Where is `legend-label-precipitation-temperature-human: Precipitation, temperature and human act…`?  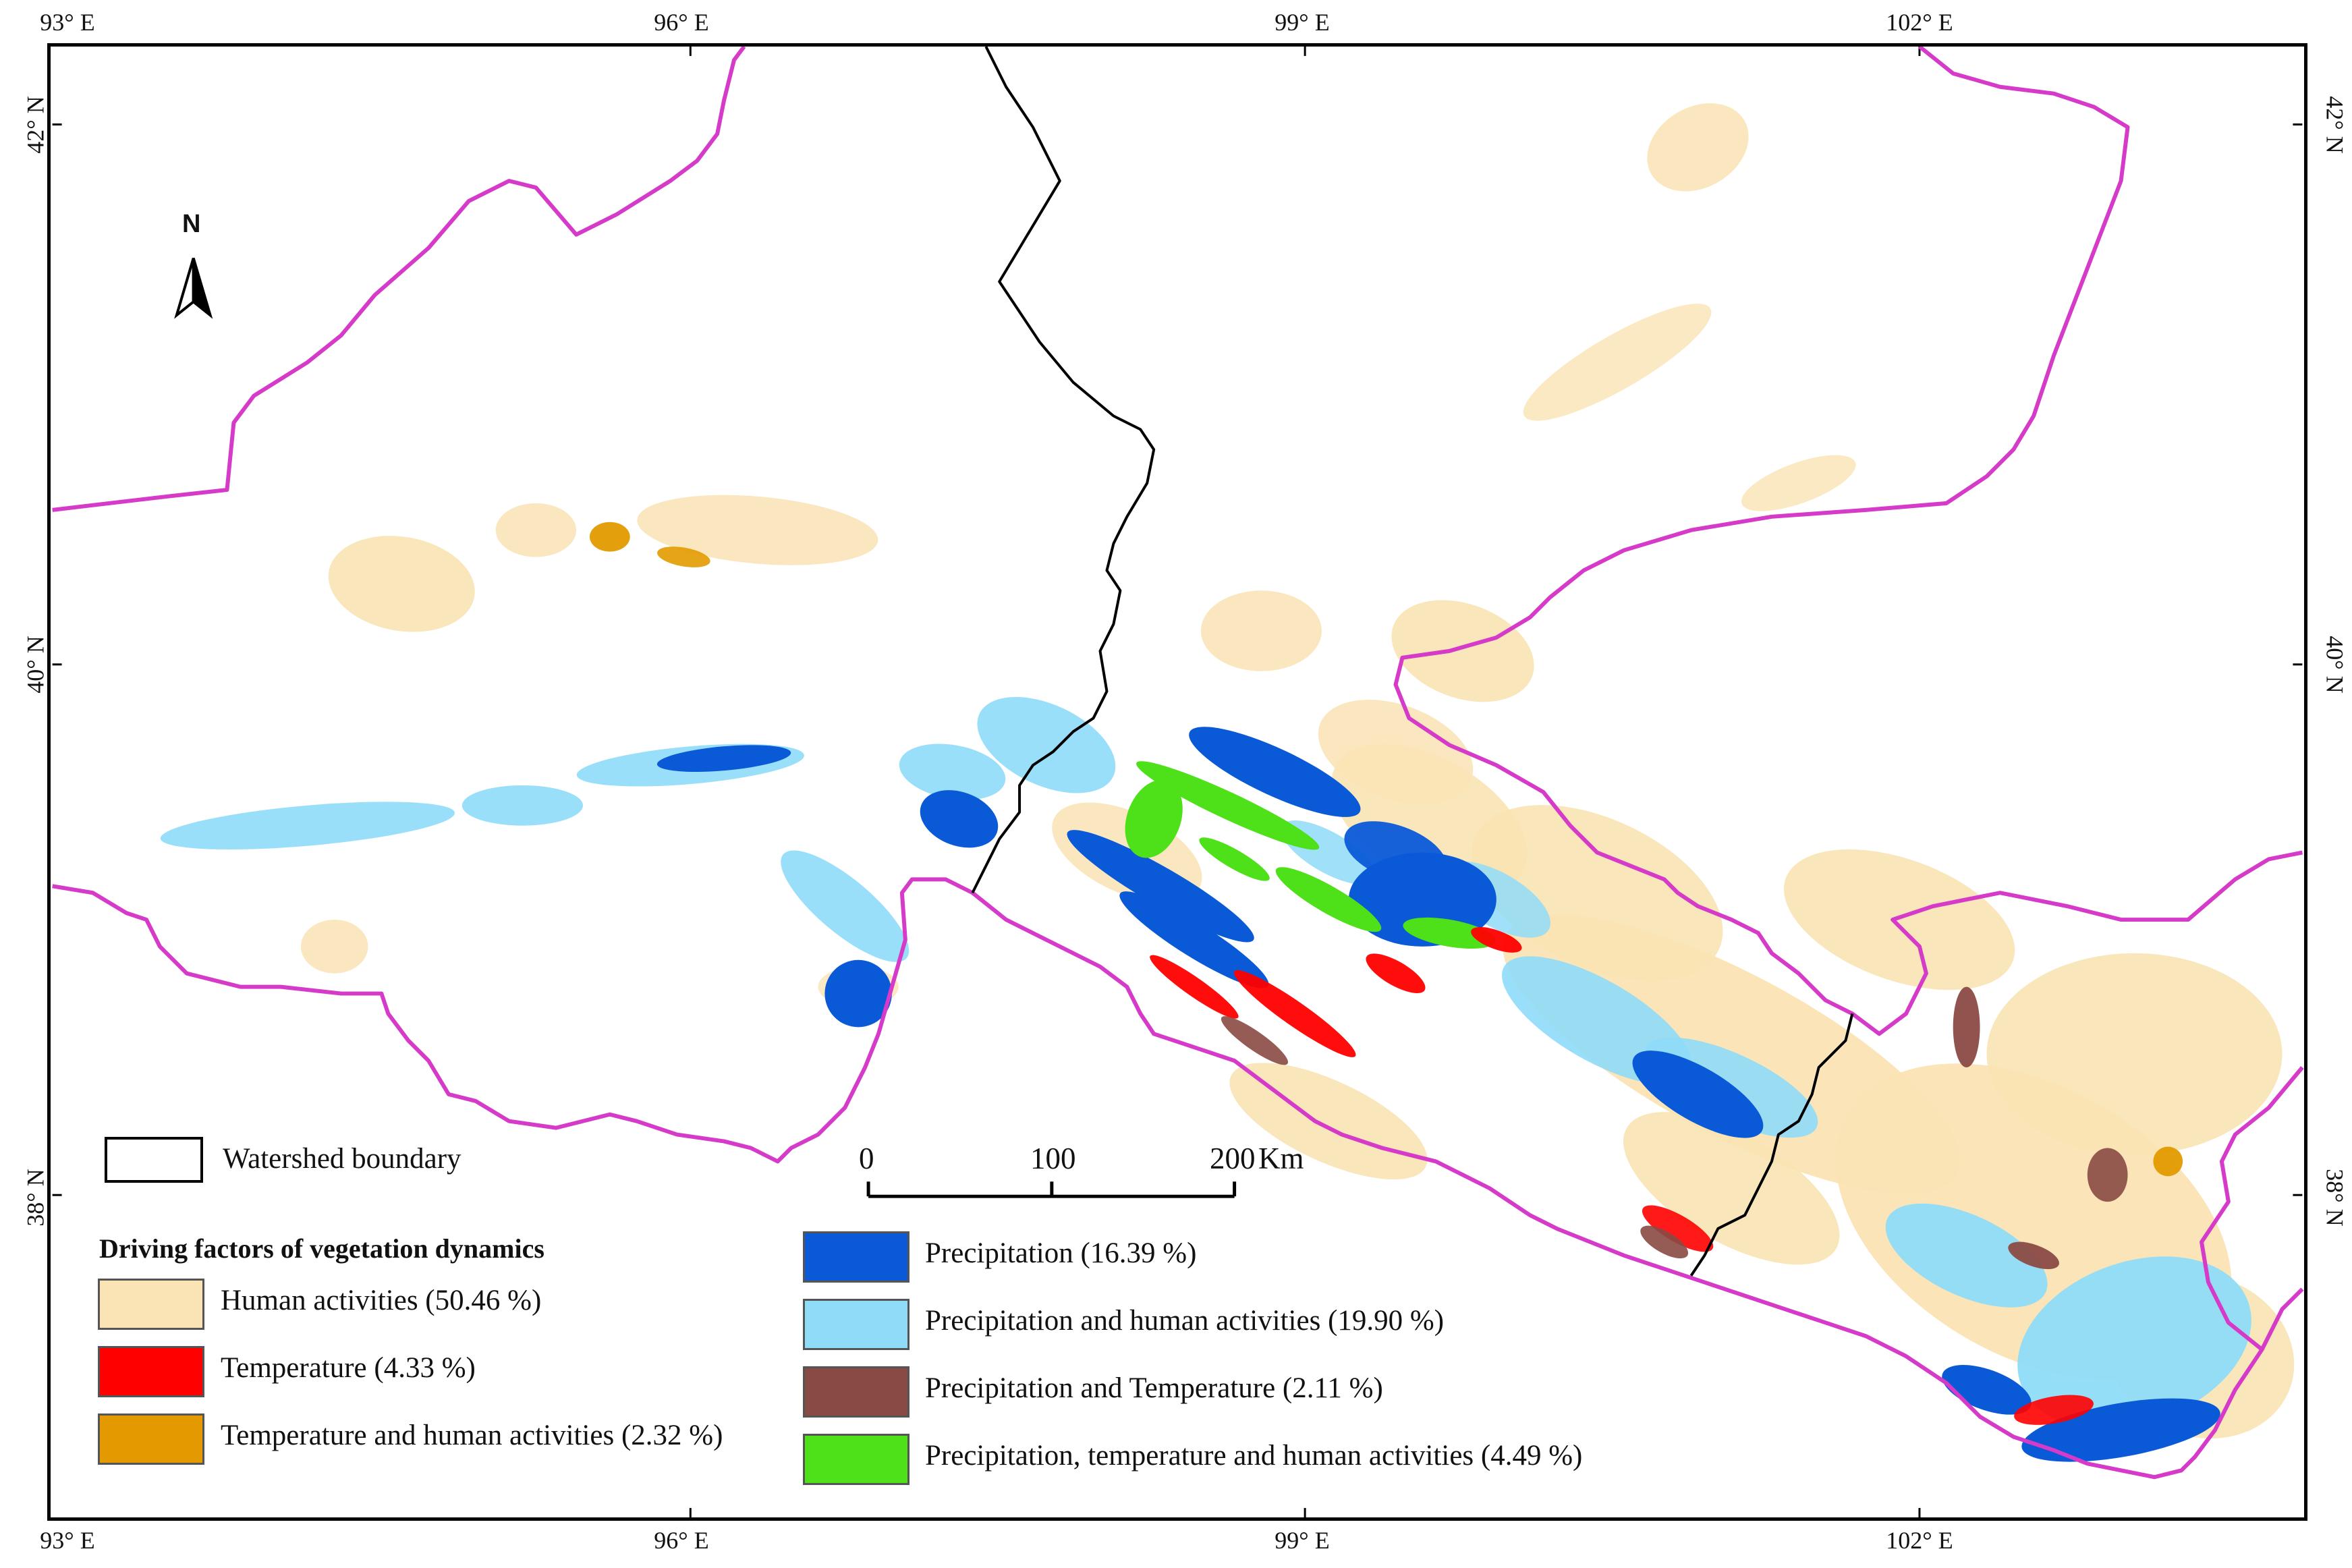 legend-label-precipitation-temperature-human: Precipitation, temperature and human act… is located at coordinates (1254, 1456).